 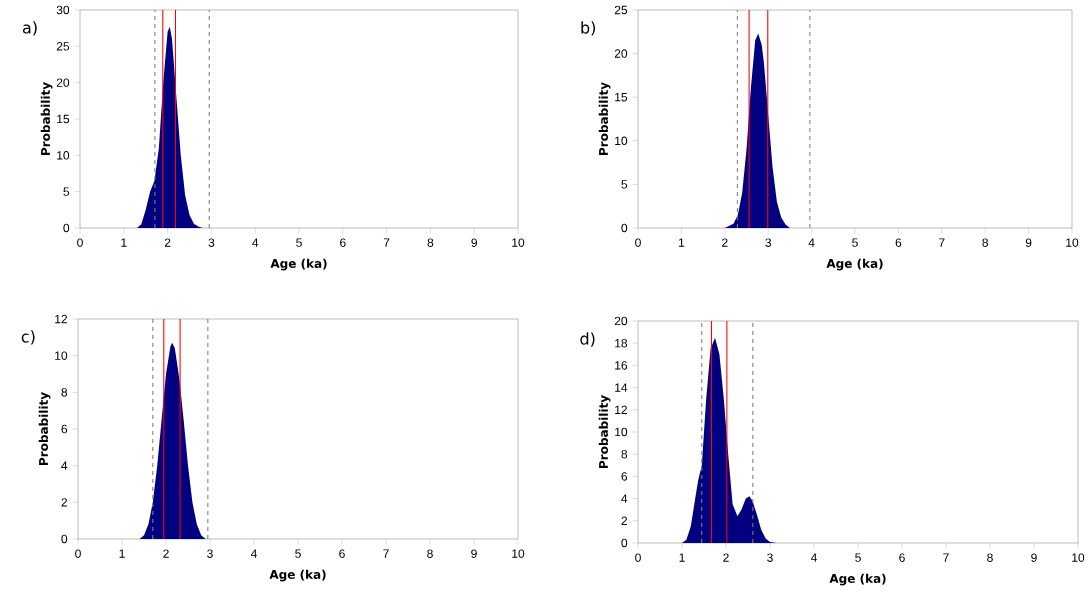 I want to click on y-tick-label: 18, so click(x=621, y=343).